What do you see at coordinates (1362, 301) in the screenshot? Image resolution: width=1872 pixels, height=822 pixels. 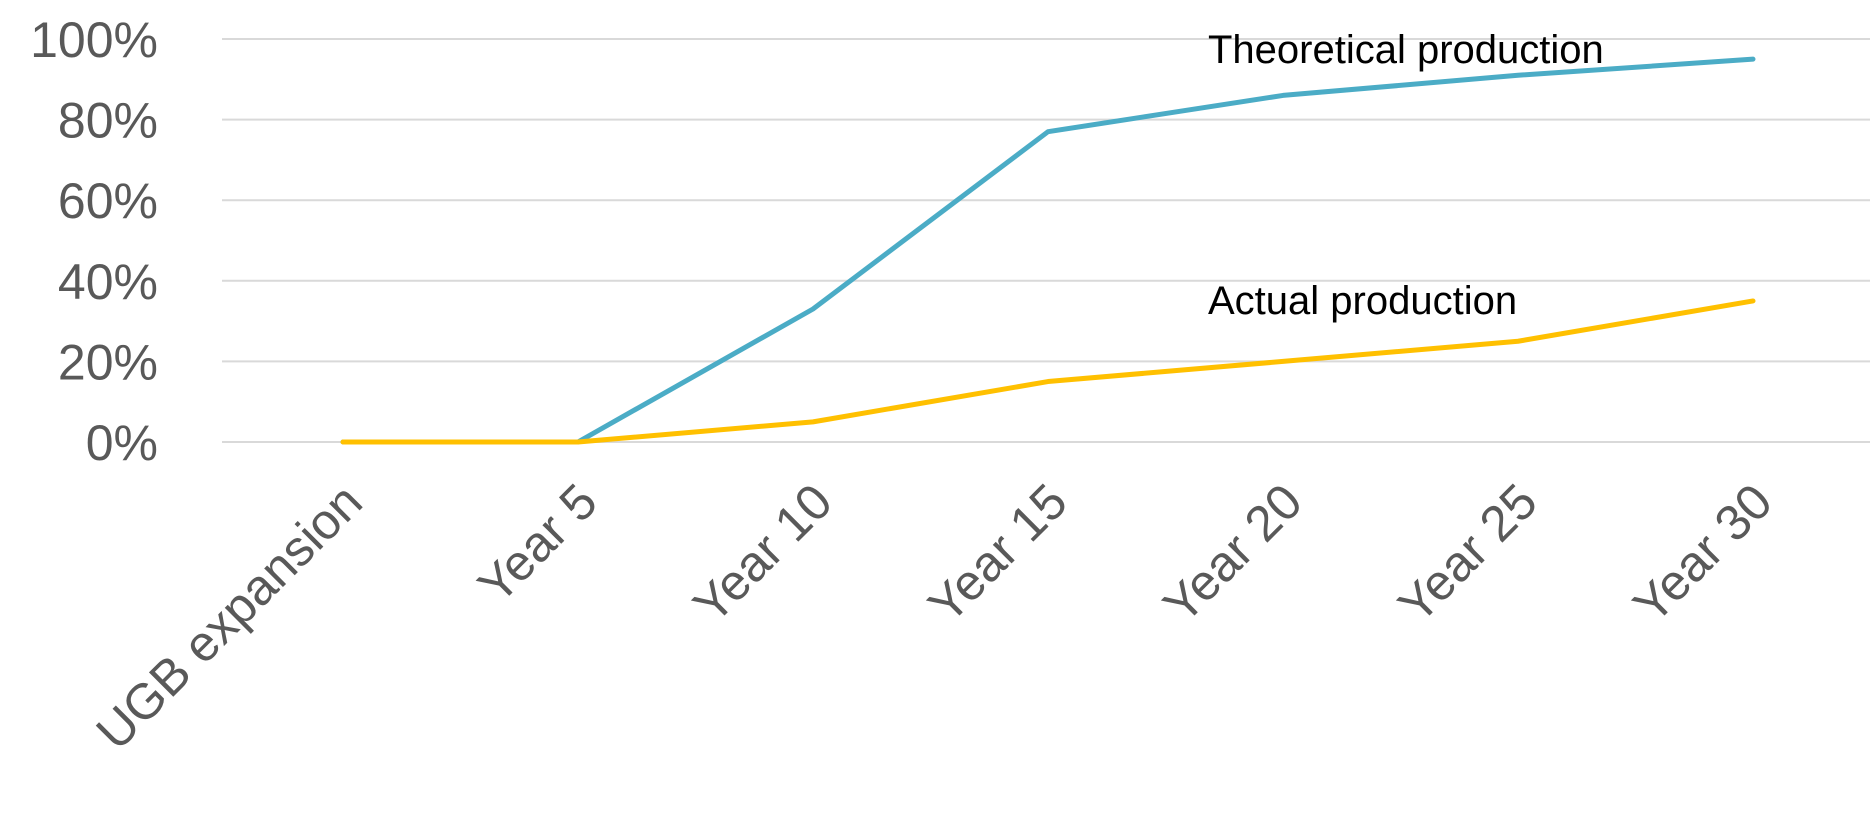 I see `series-label-1: Actual production` at bounding box center [1362, 301].